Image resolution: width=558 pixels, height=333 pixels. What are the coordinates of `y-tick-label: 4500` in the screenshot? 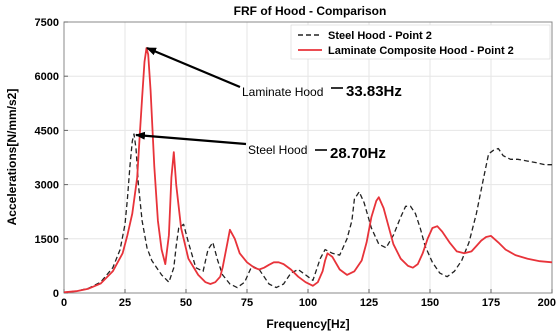 It's located at (47, 131).